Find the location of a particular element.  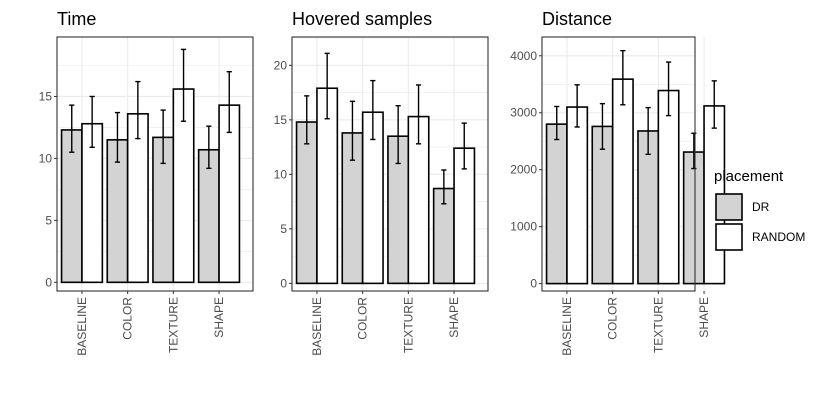

y-tick-label: 1000 is located at coordinates (523, 227).